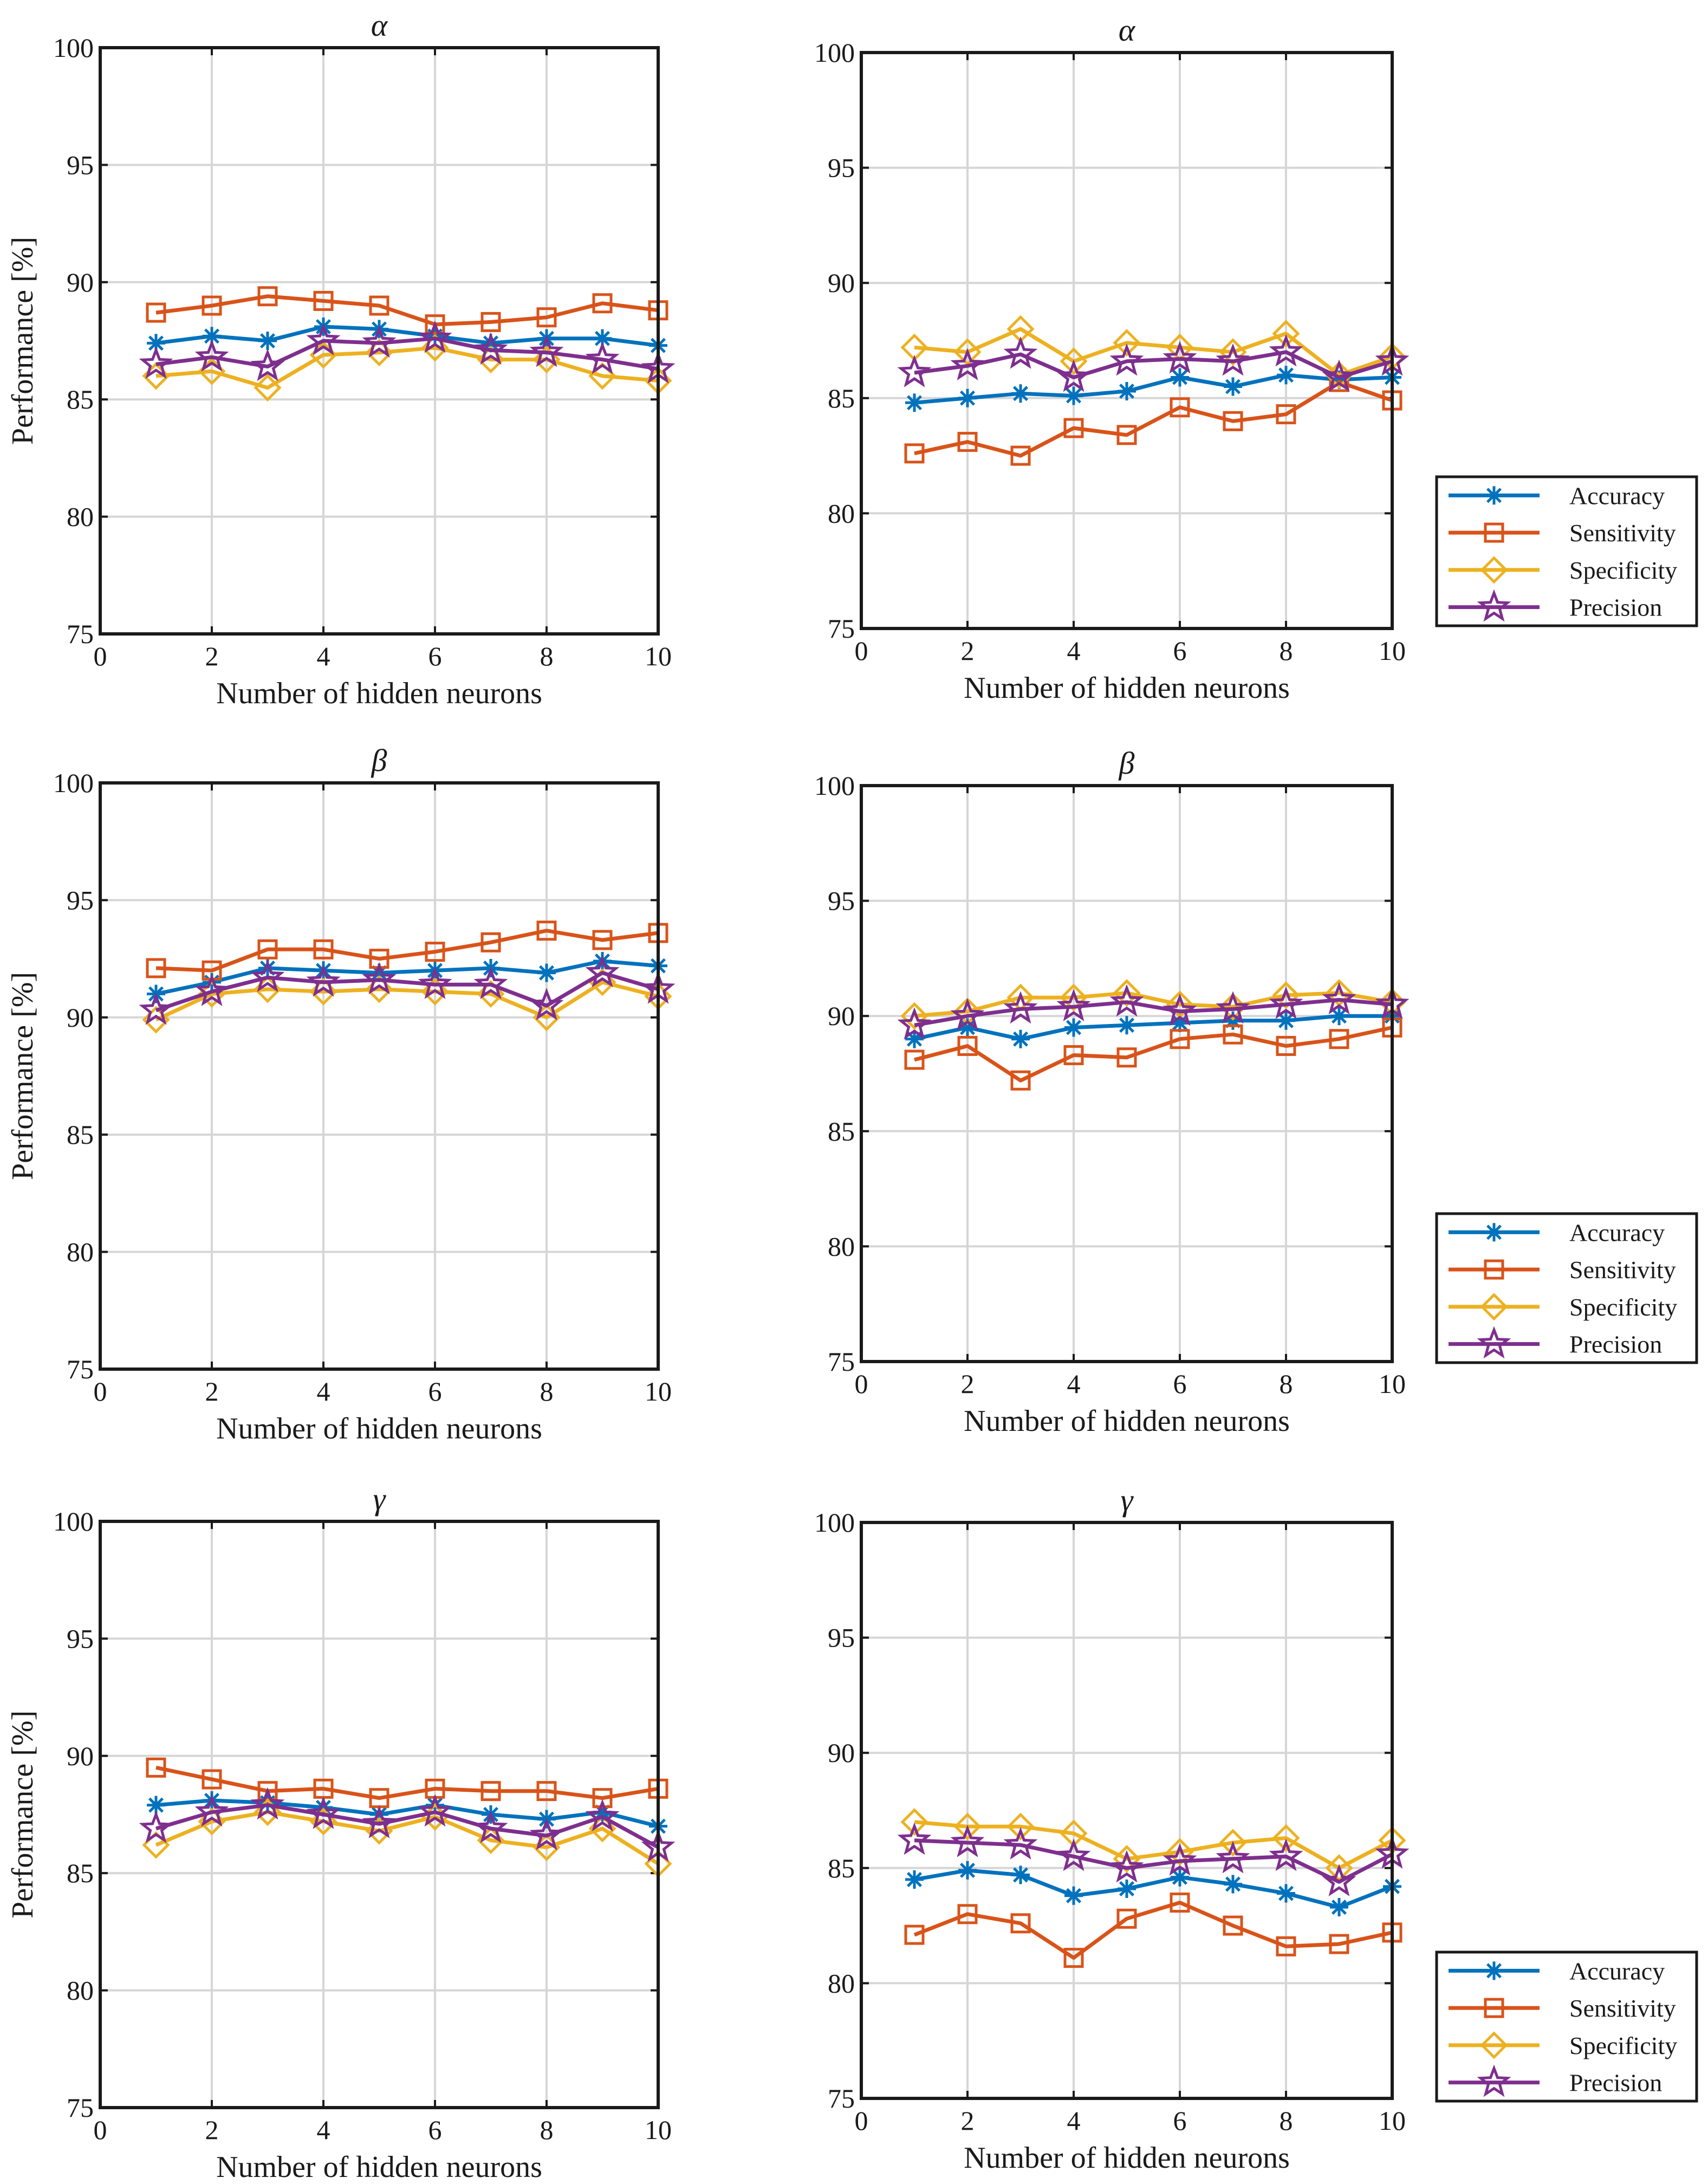  Describe the element at coordinates (380, 1814) in the screenshot. I see `axes-box` at that location.